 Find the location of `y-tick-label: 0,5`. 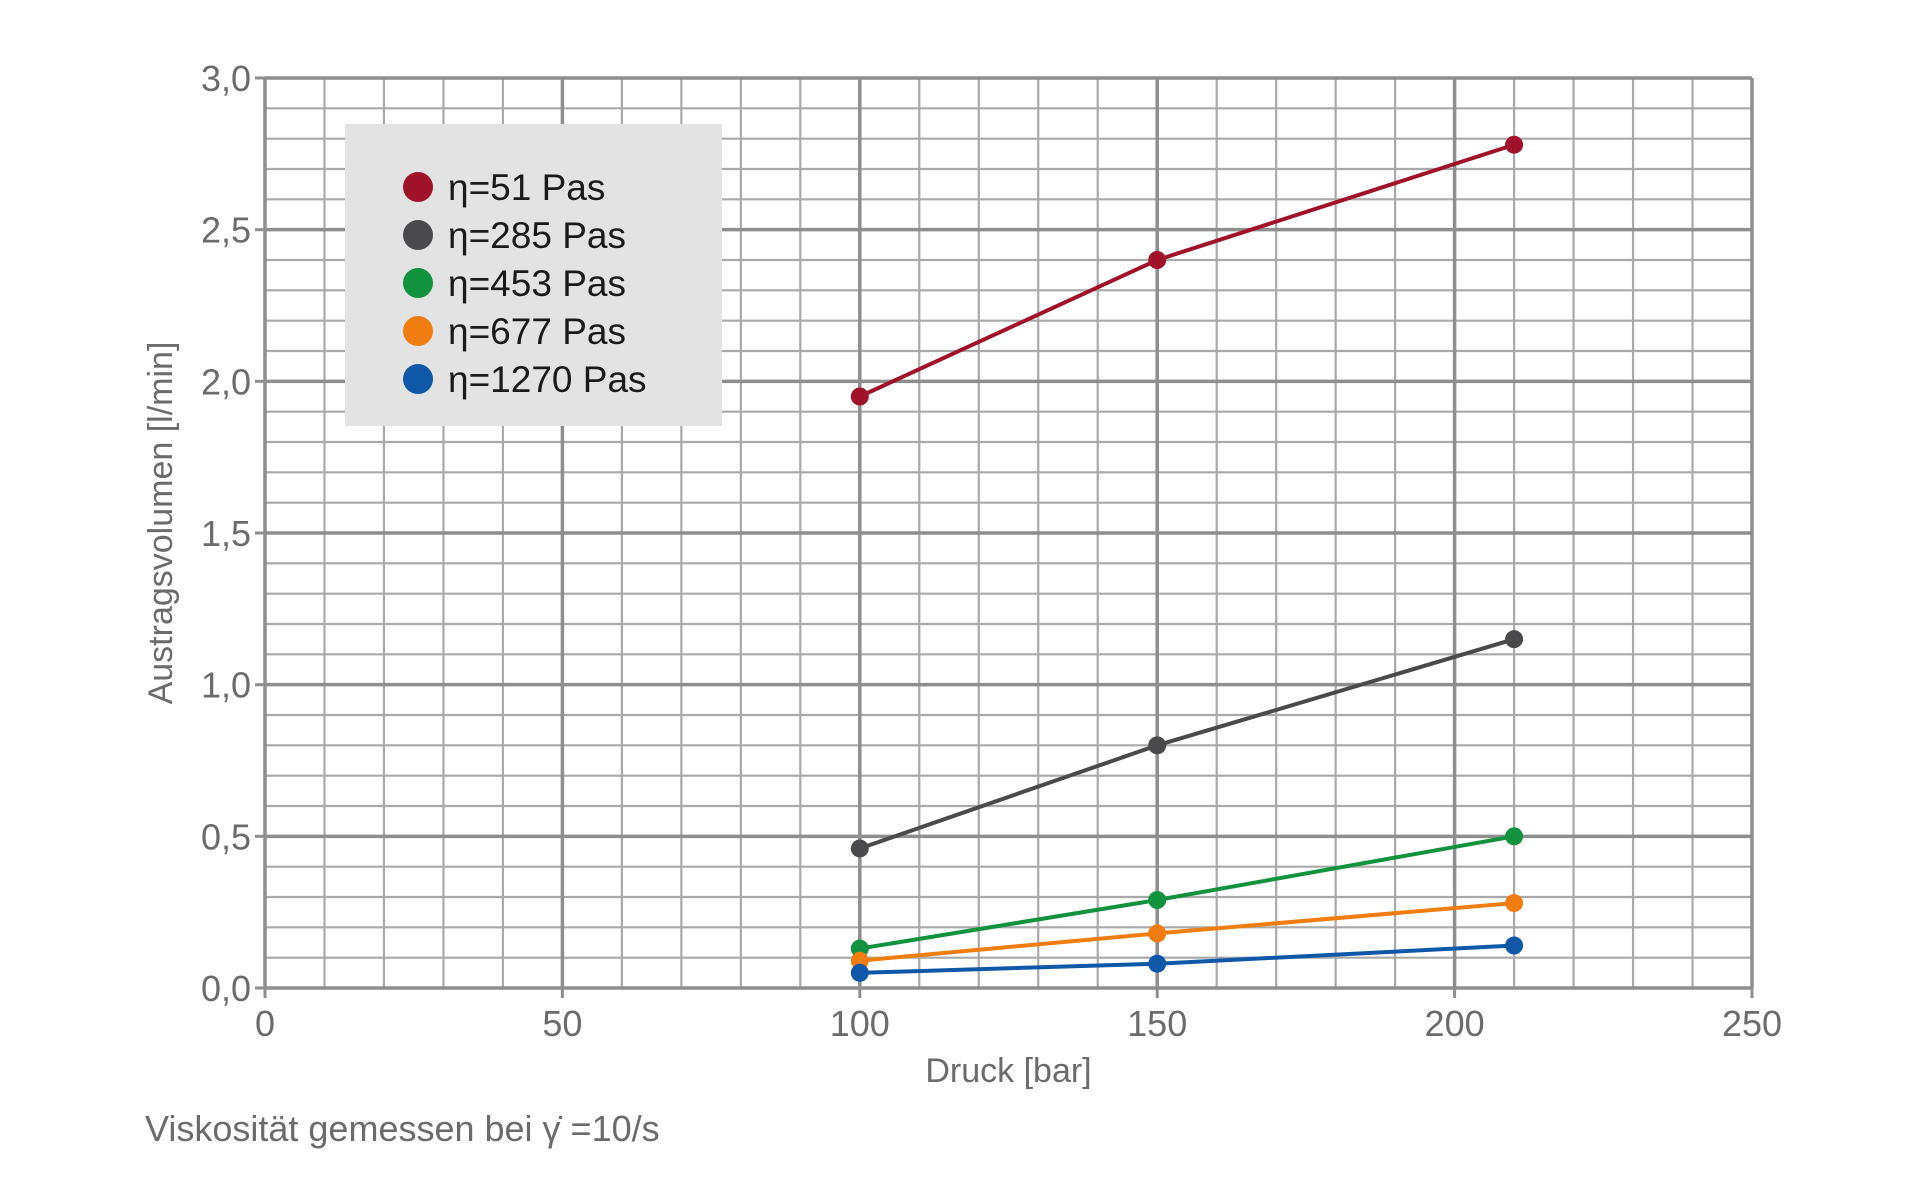

y-tick-label: 0,5 is located at coordinates (226, 836).